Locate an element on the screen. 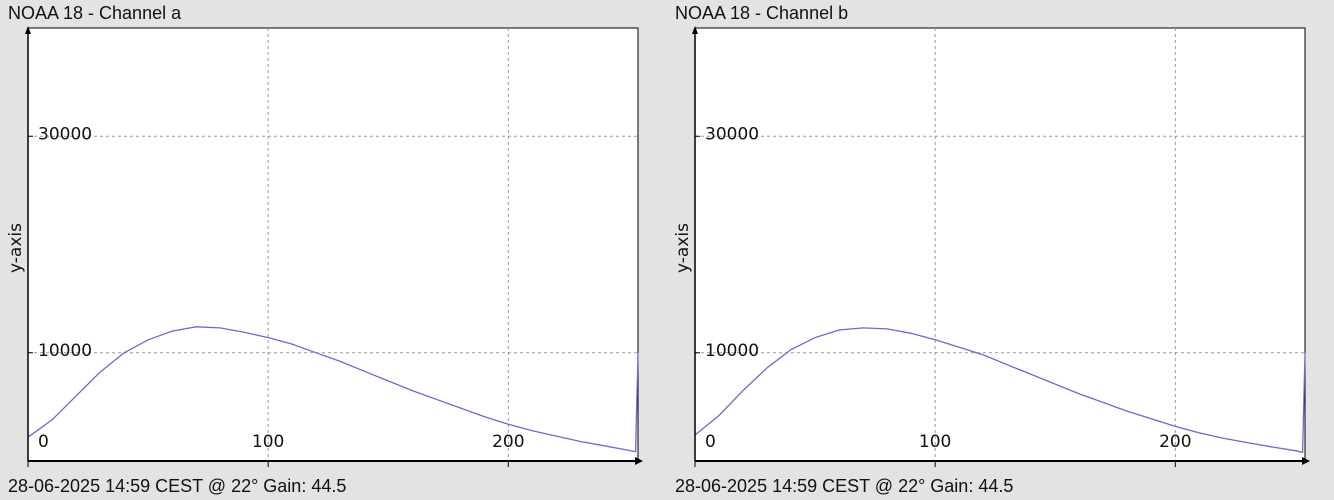 The height and width of the screenshot is (500, 1334). chart-title: NOAA 18 - Channel b is located at coordinates (761, 13).